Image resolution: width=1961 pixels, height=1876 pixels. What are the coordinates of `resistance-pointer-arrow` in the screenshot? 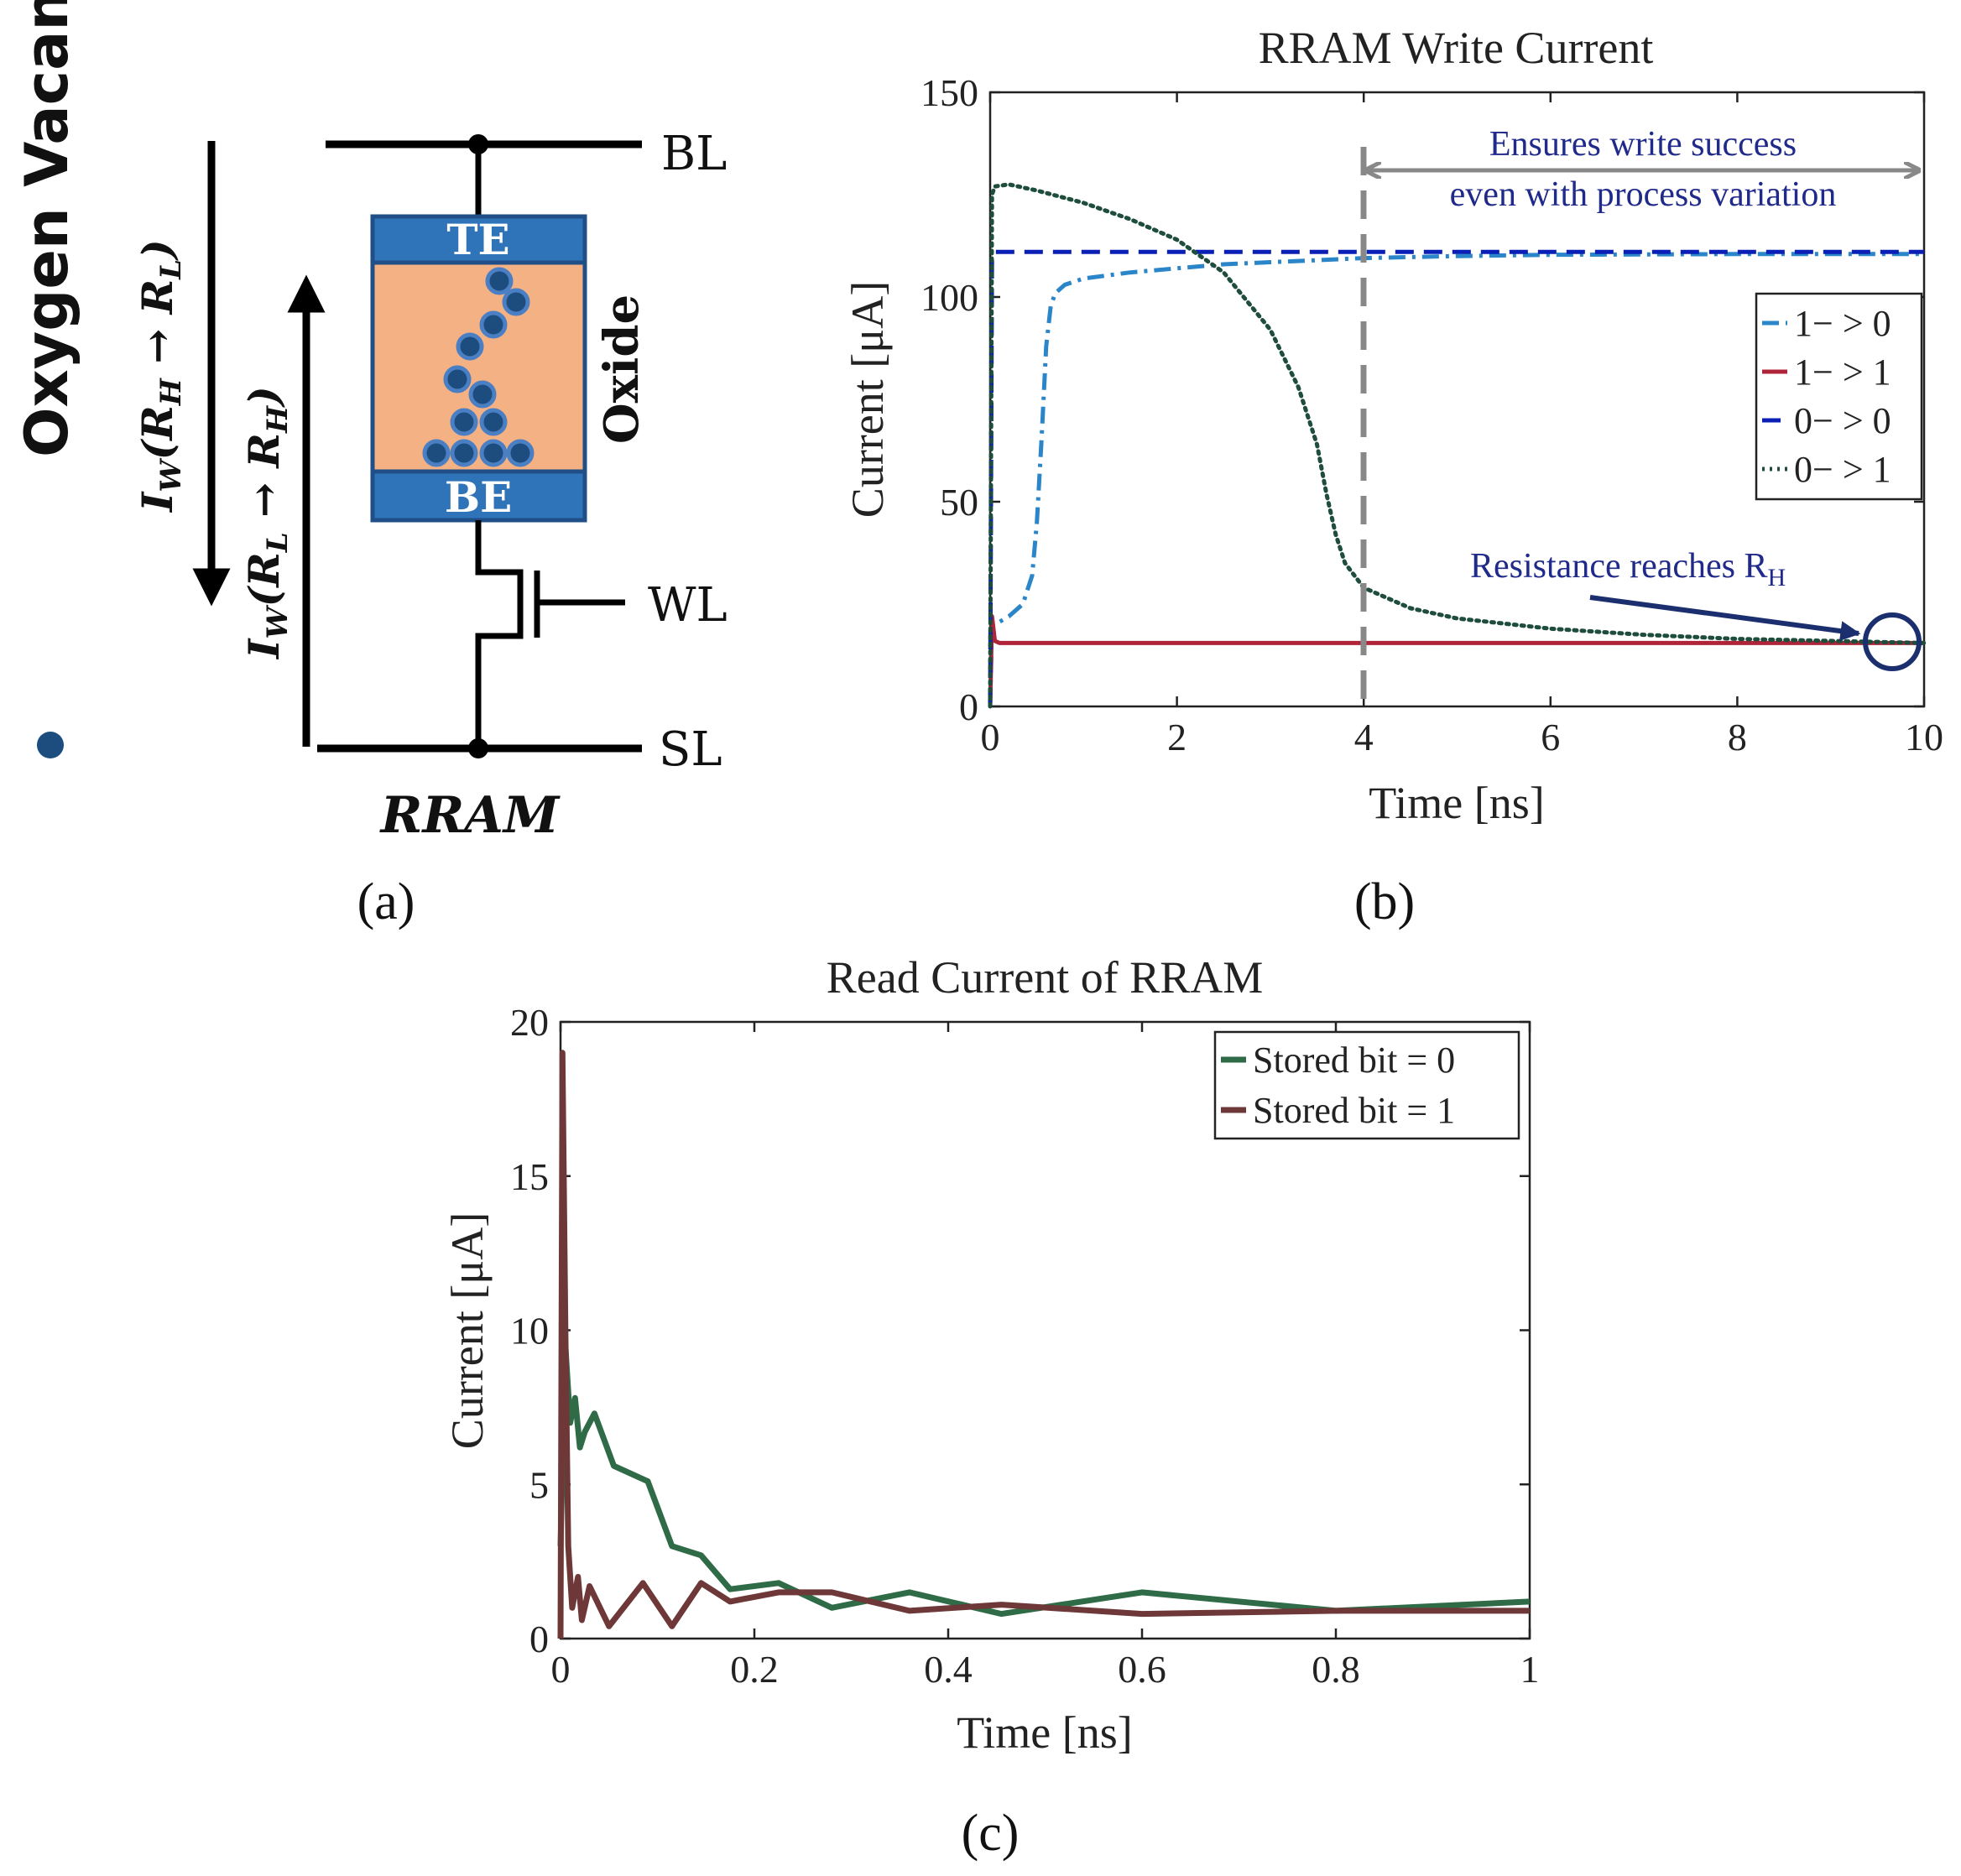 It's located at (1725, 618).